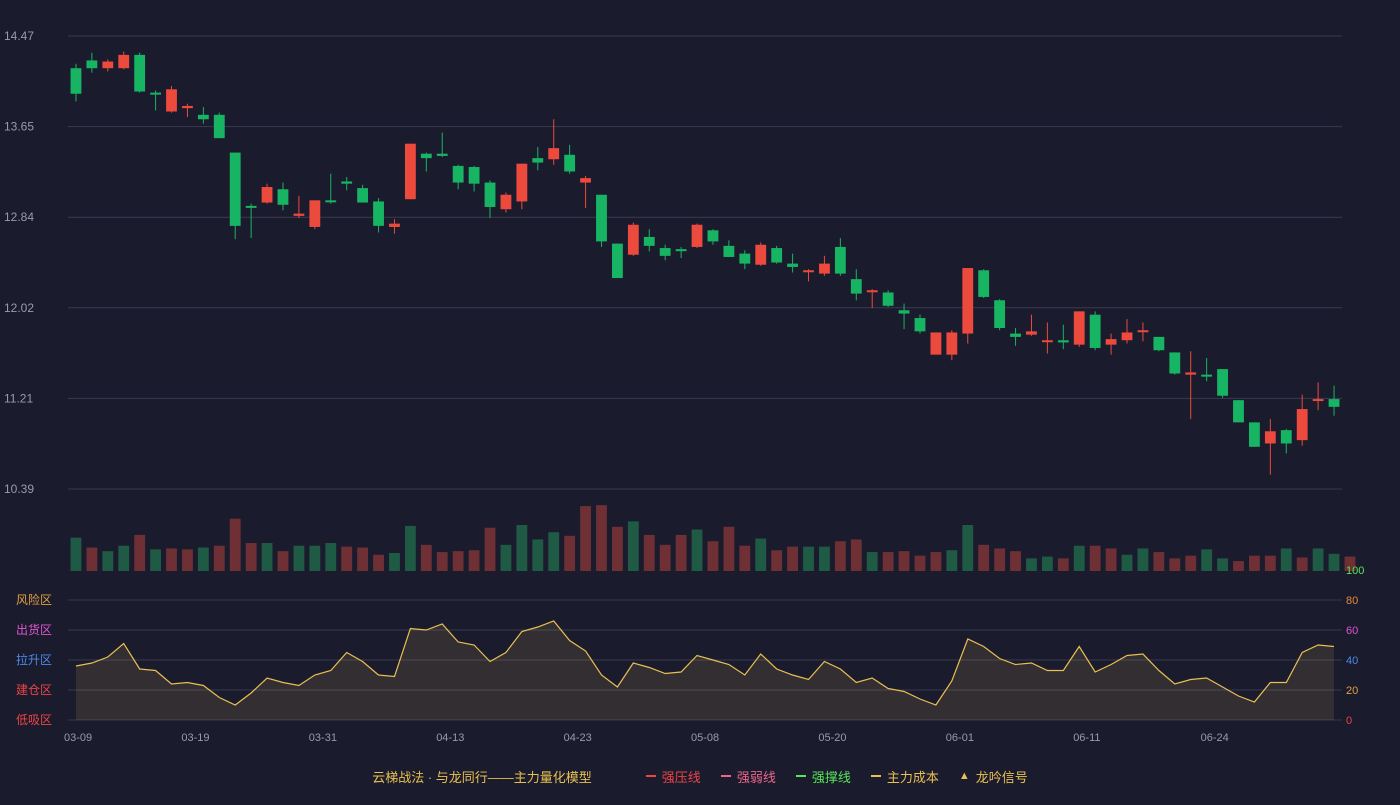 This screenshot has width=1400, height=805. Describe the element at coordinates (705, 738) in the screenshot. I see `x-tick-label: 05-08` at that location.